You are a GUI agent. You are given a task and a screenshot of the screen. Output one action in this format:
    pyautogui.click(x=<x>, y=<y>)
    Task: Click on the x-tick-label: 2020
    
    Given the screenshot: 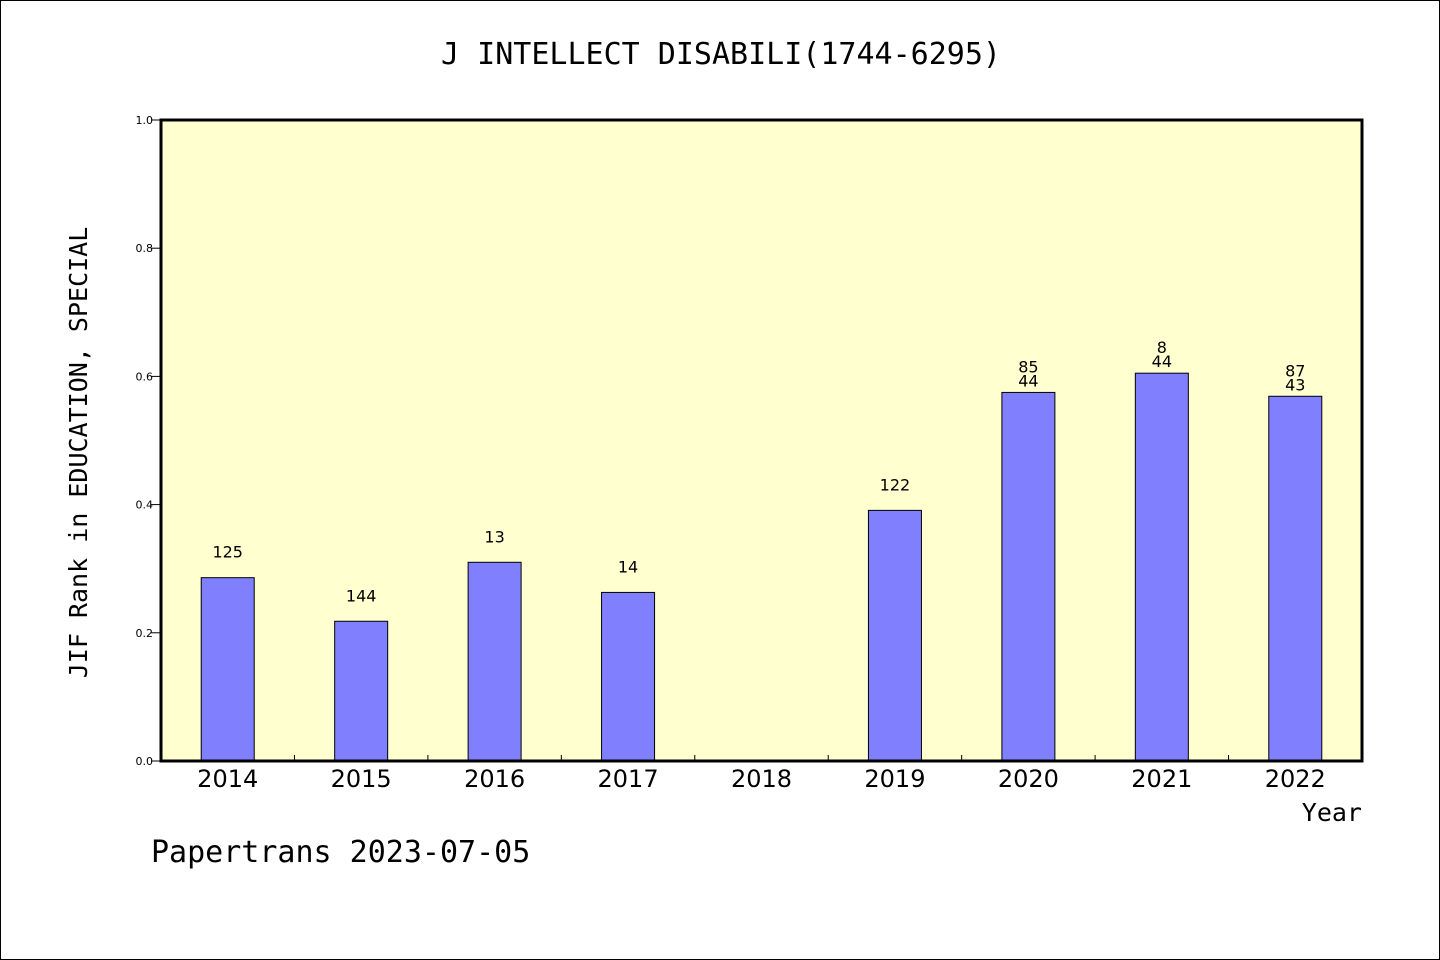 What is the action you would take?
    pyautogui.click(x=1028, y=779)
    